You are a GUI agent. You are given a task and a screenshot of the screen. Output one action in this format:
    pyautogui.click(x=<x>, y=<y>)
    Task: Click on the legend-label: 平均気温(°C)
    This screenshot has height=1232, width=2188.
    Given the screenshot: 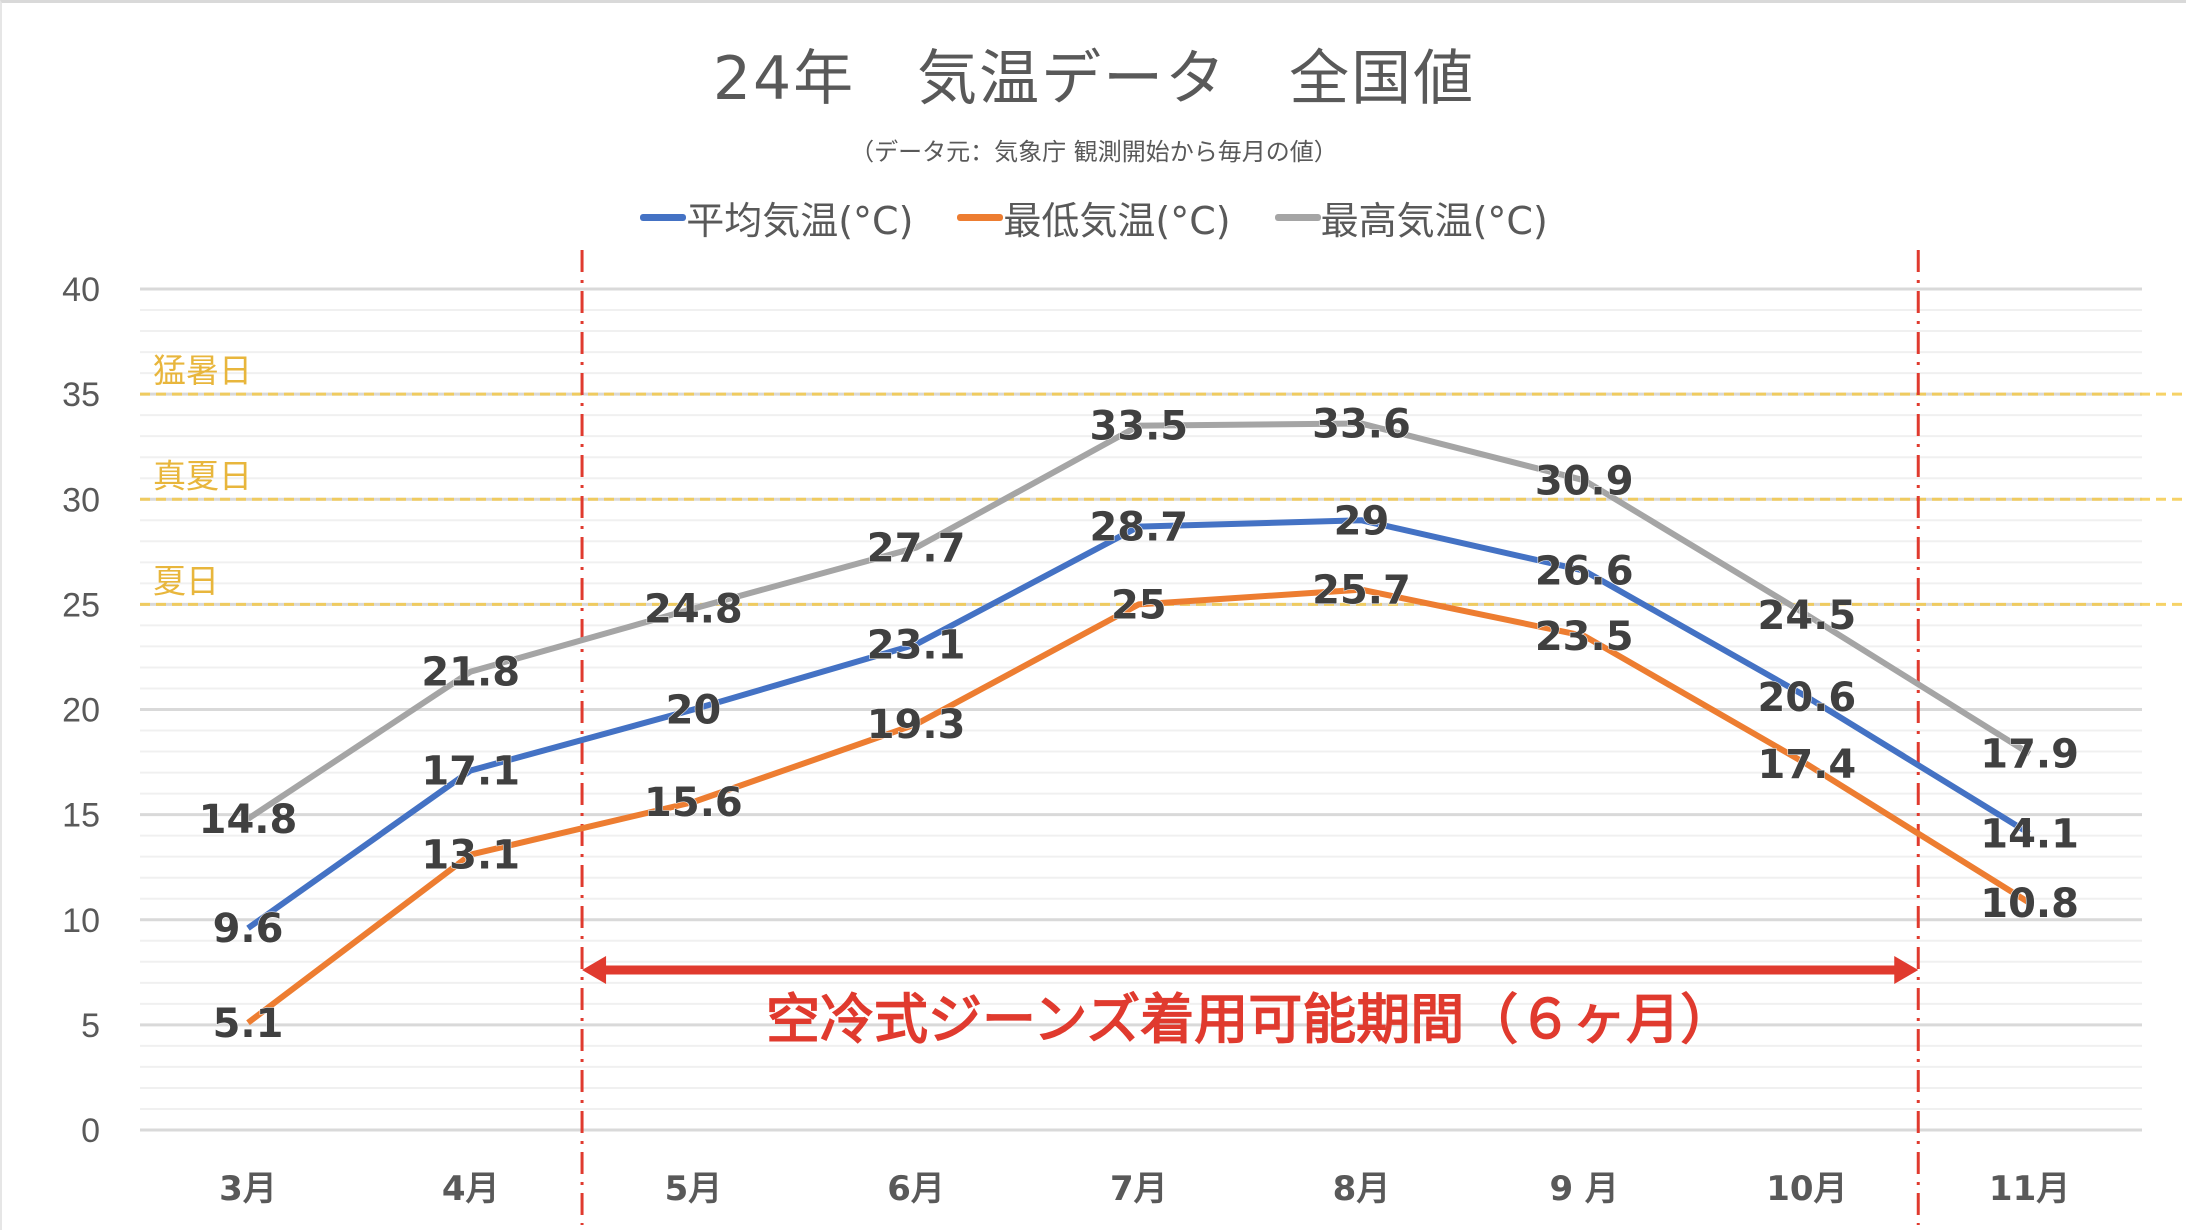 What is the action you would take?
    pyautogui.click(x=800, y=221)
    